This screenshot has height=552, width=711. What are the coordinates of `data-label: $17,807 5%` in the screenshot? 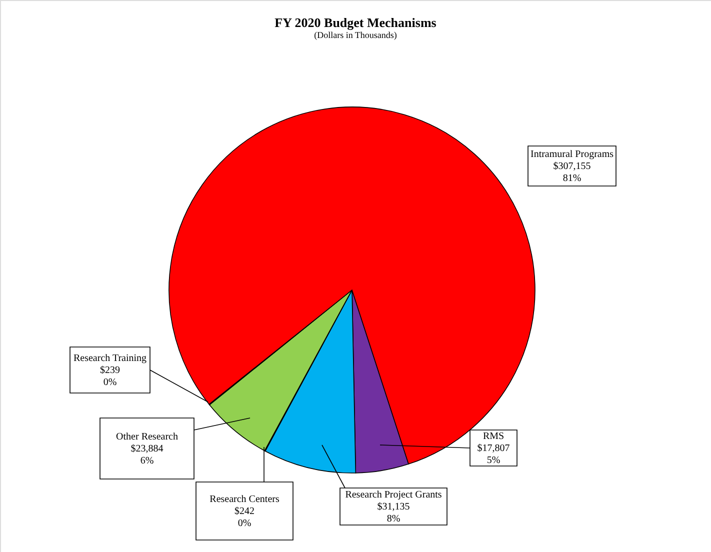 It's located at (493, 454).